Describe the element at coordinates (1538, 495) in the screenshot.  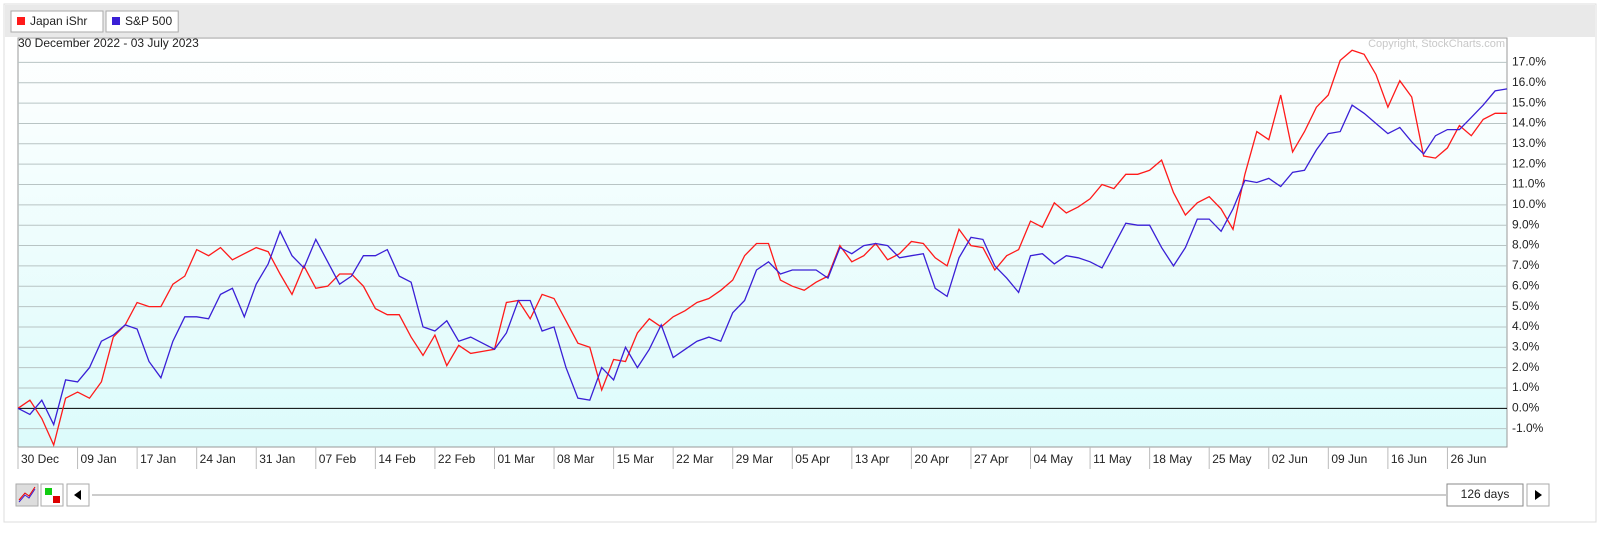
I see `arrow-right` at that location.